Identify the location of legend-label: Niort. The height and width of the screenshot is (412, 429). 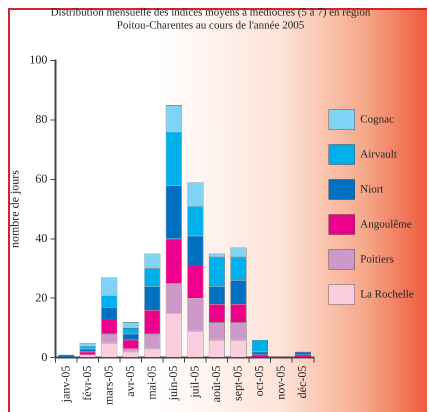
(372, 189).